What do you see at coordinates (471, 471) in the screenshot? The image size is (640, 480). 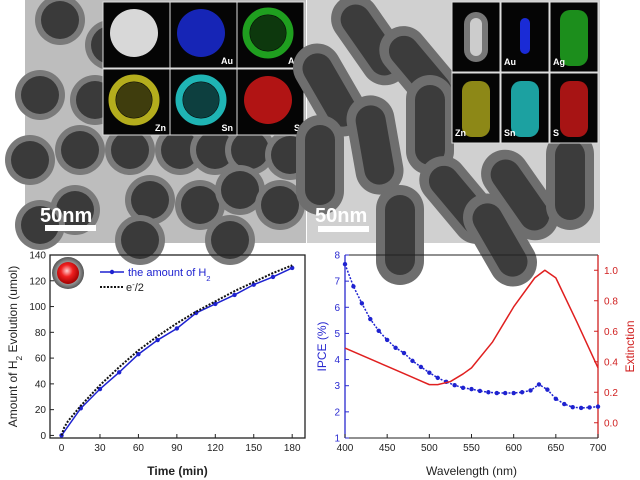 I see `x-axis-label: Wavelength (nm)` at bounding box center [471, 471].